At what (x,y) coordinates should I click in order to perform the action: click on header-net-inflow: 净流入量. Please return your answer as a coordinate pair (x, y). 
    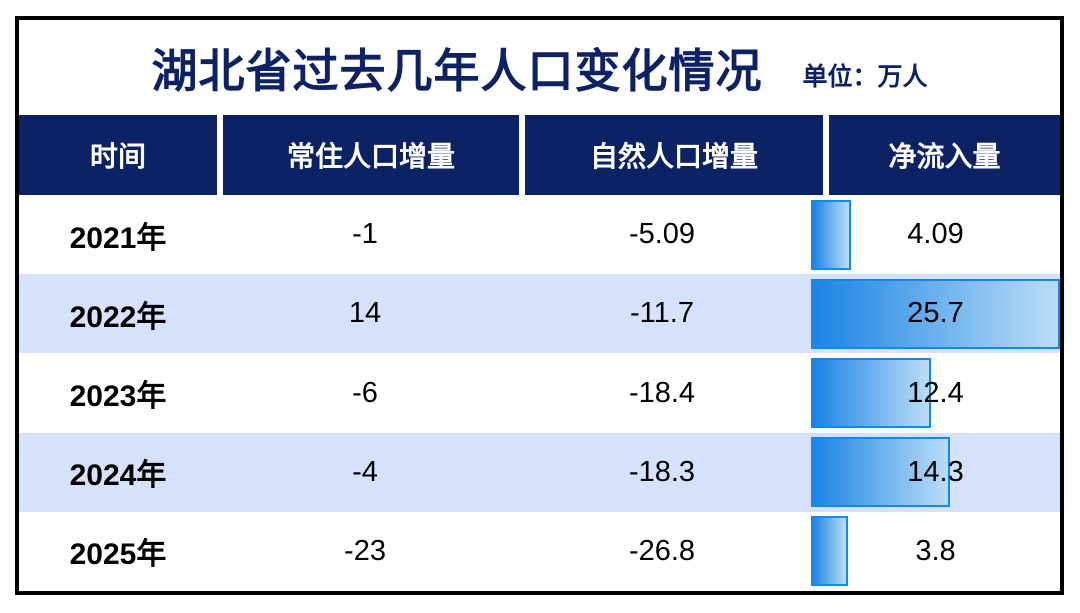
    Looking at the image, I should click on (944, 155).